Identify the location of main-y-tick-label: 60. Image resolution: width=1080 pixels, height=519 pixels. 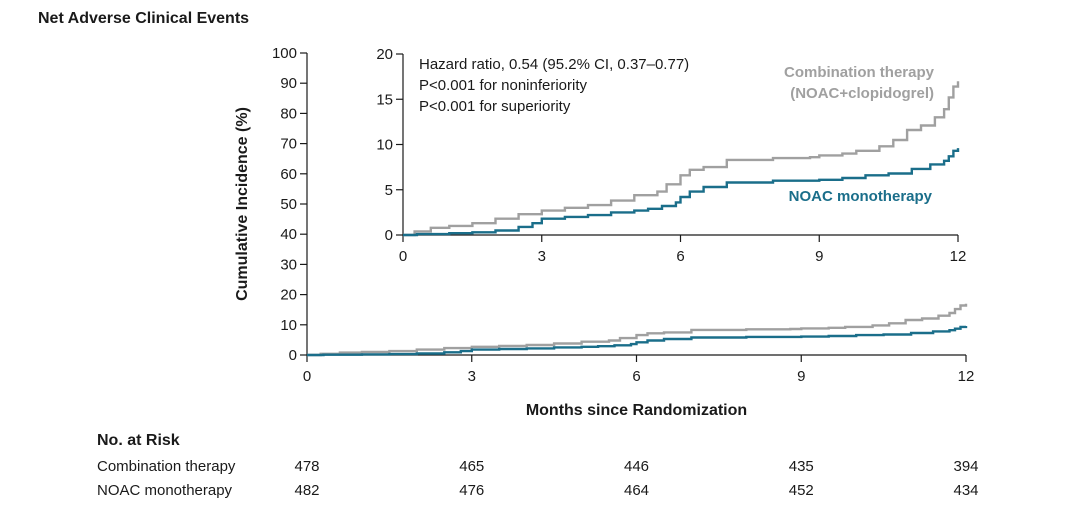
(288, 174).